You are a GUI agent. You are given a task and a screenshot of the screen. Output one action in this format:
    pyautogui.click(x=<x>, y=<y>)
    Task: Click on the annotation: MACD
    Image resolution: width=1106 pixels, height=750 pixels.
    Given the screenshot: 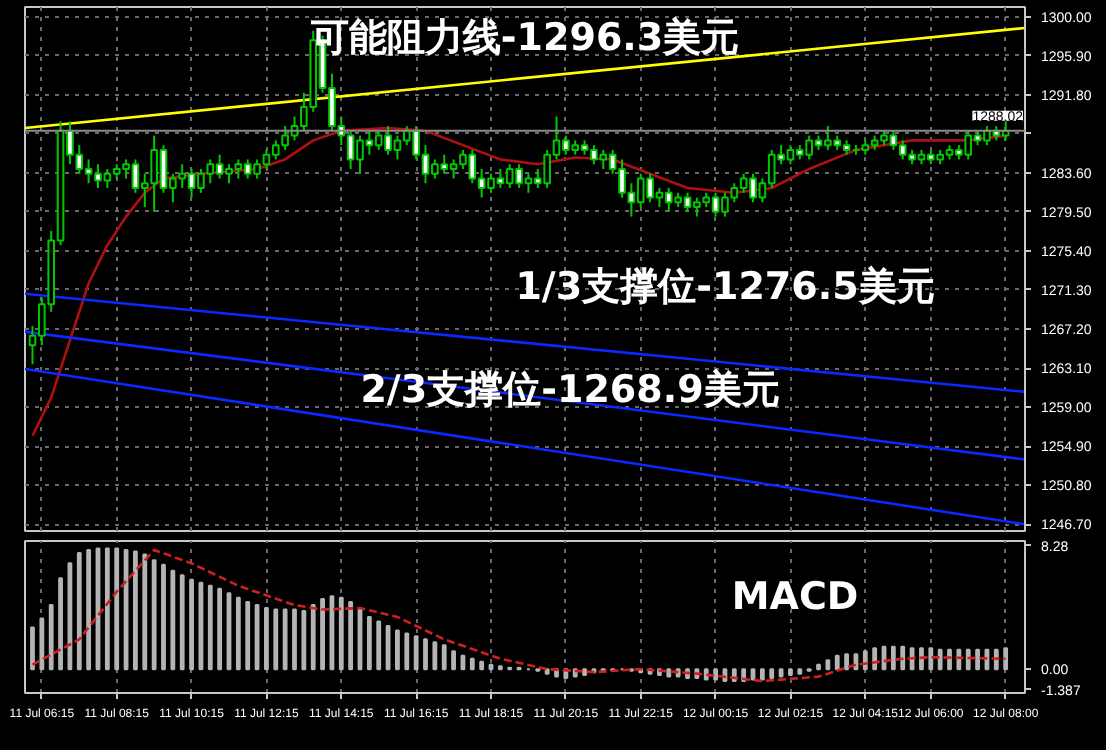 What is the action you would take?
    pyautogui.click(x=795, y=597)
    